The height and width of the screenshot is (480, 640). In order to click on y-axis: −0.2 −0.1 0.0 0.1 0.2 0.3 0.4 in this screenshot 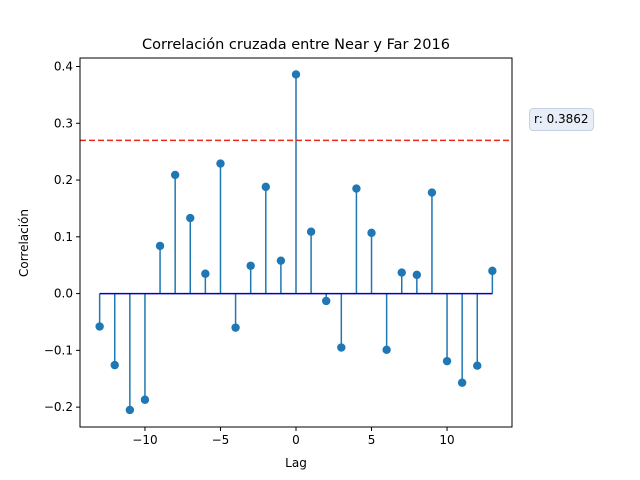, I will do `click(62, 237)`.